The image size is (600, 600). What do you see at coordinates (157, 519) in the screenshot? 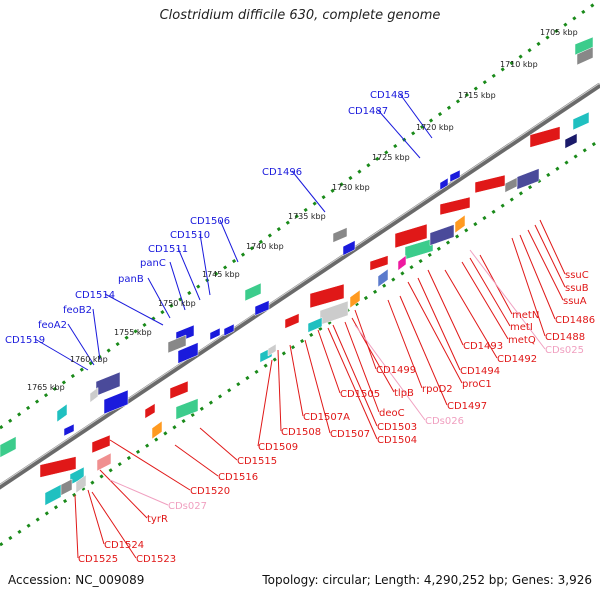
I see `gene-label-reverse: tyrR` at bounding box center [157, 519].